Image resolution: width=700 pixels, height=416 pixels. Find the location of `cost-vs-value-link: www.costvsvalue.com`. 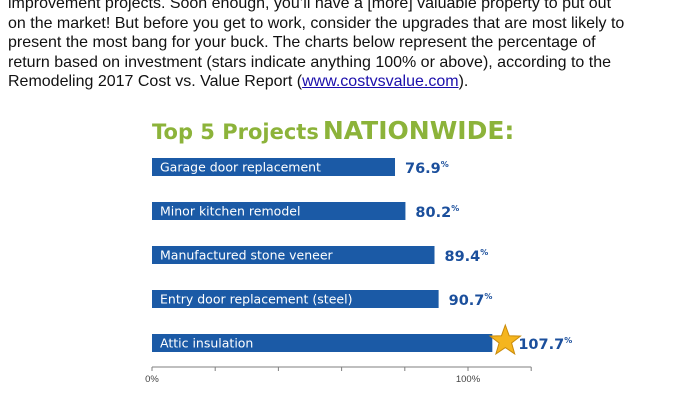

cost-vs-value-link: www.costvsvalue.com is located at coordinates (380, 82).